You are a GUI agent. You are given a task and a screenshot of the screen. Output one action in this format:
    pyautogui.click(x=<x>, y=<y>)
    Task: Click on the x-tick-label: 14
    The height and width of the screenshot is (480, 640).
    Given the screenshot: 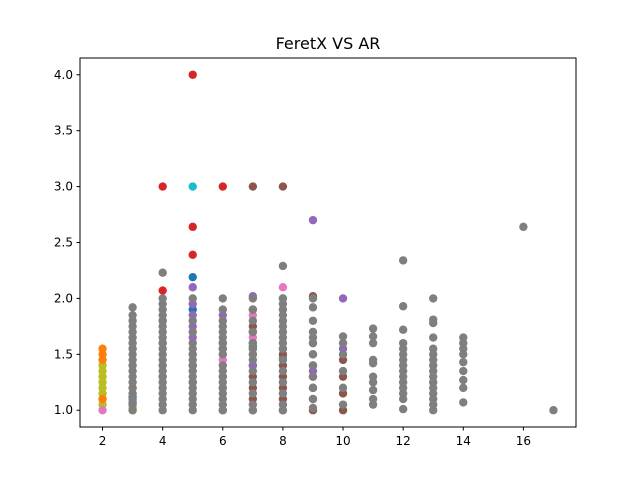 What is the action you would take?
    pyautogui.click(x=463, y=441)
    